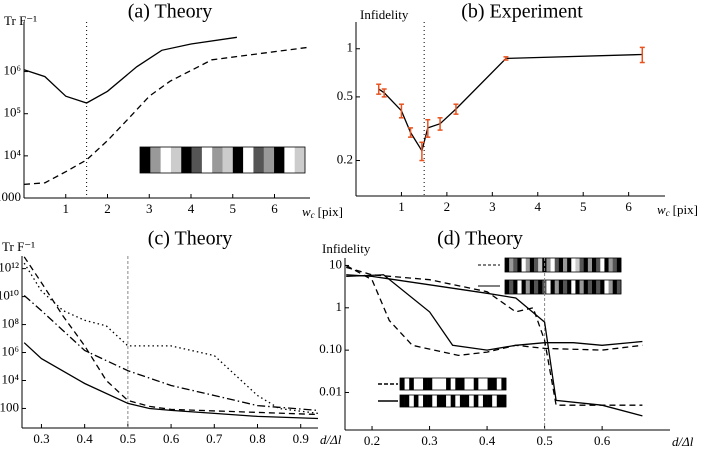 This screenshot has width=705, height=454. Describe the element at coordinates (487, 440) in the screenshot. I see `x-tick-label: 0.4` at that location.